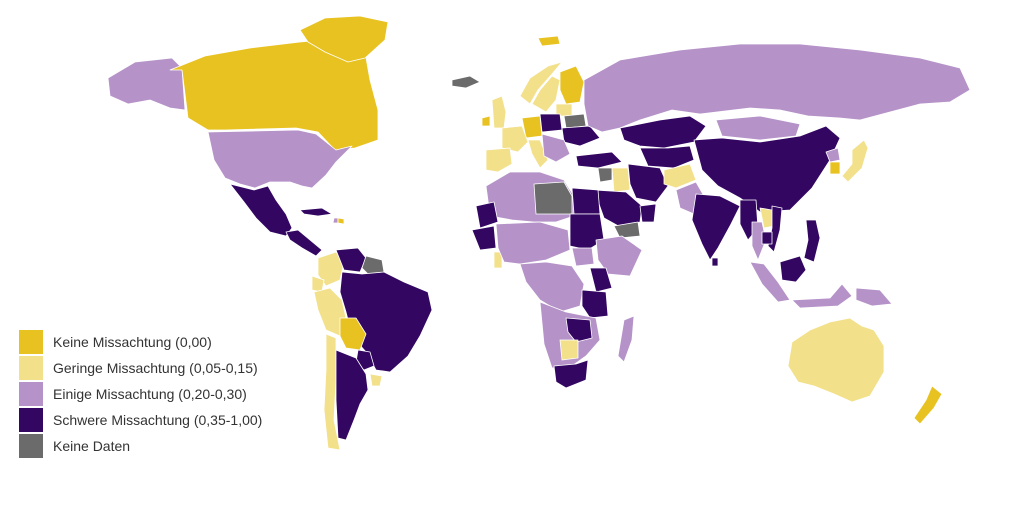 The width and height of the screenshot is (1024, 512). What do you see at coordinates (499, 160) in the screenshot?
I see `region-iberia` at bounding box center [499, 160].